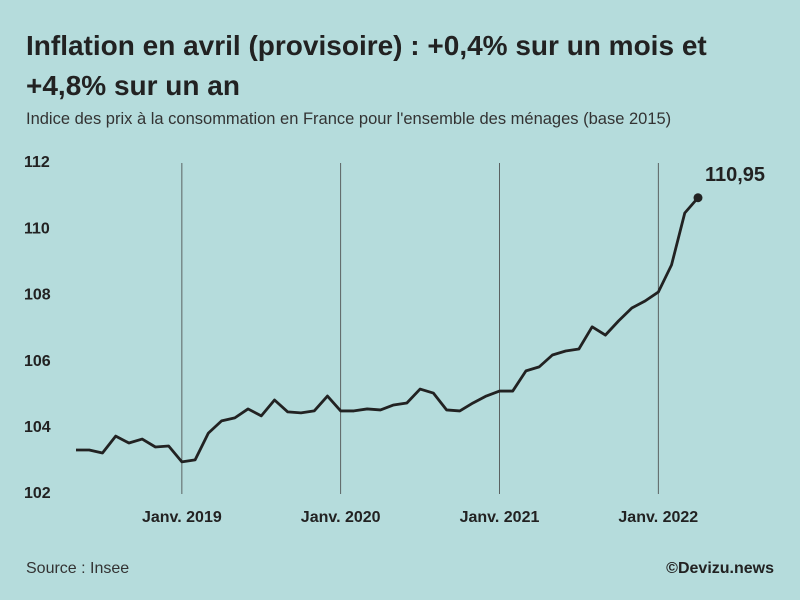 The height and width of the screenshot is (600, 800). What do you see at coordinates (37, 427) in the screenshot?
I see `y-tick-label: 104` at bounding box center [37, 427].